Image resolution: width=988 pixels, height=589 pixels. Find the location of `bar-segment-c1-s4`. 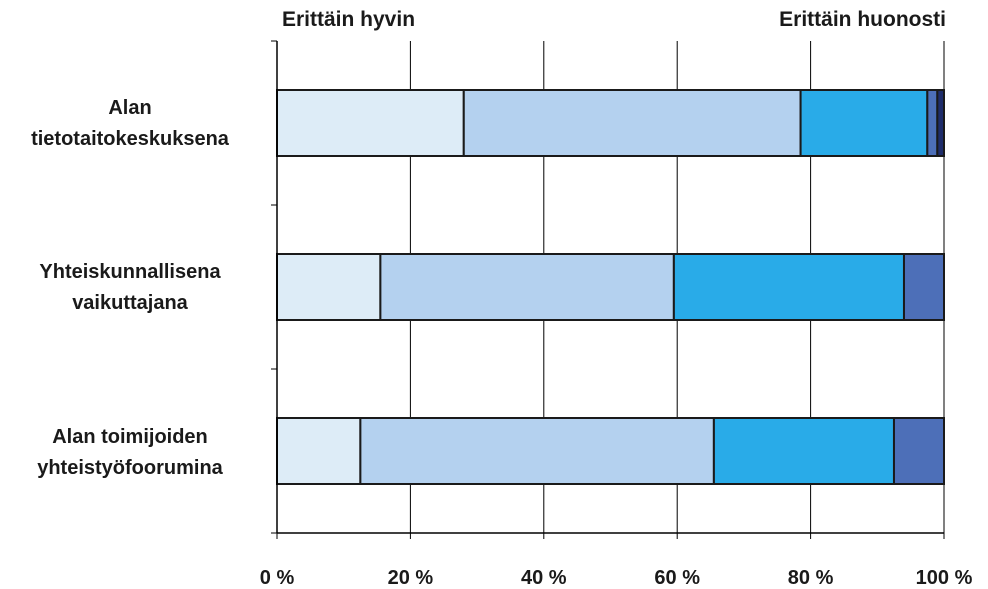

bar-segment-c1-s4 is located at coordinates (932, 123).